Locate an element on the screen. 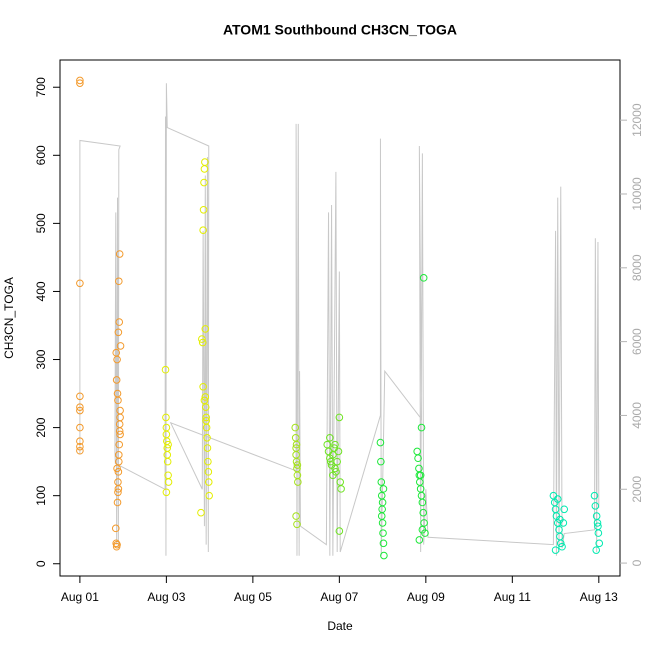 This screenshot has width=650, height=650. y-tick-label: 200 is located at coordinates (41, 427).